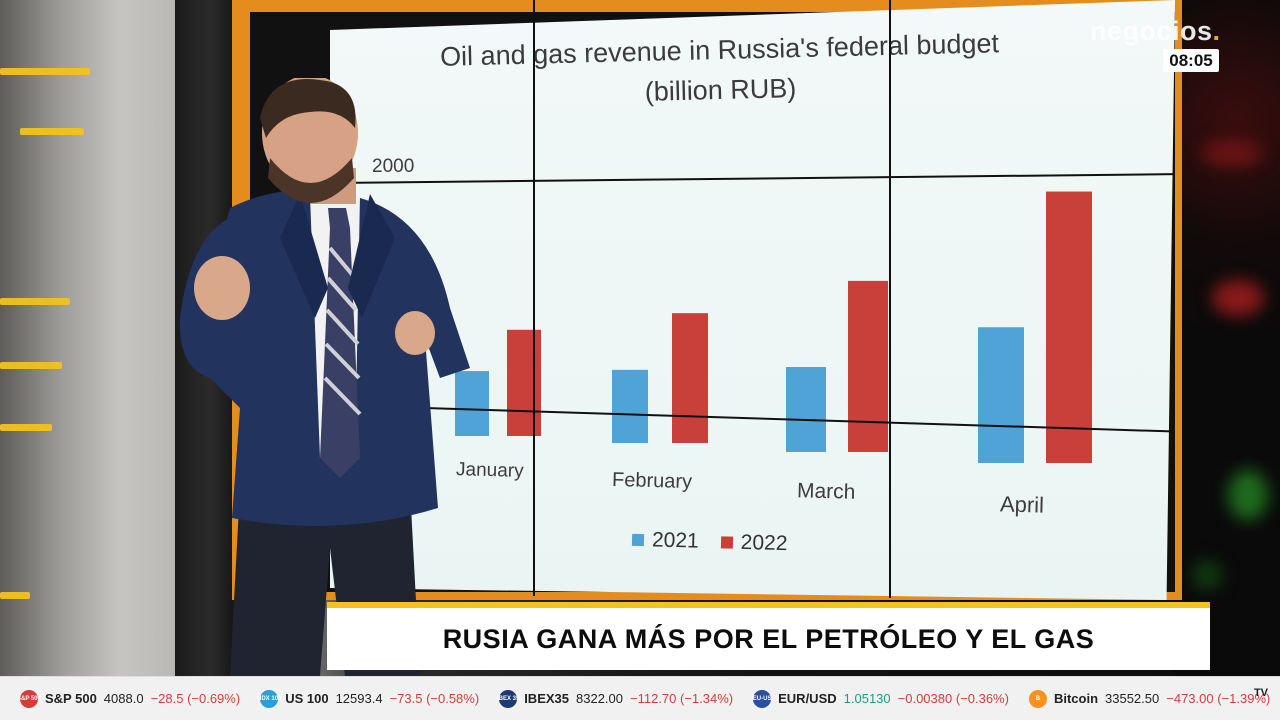 The height and width of the screenshot is (720, 1280). What do you see at coordinates (1132, 698) in the screenshot?
I see `ticker-price: 33552.50` at bounding box center [1132, 698].